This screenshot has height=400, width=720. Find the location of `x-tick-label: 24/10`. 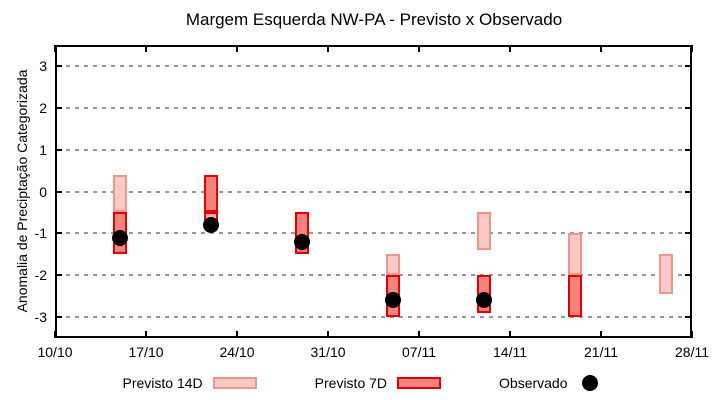

x-tick-label: 24/10 is located at coordinates (237, 352).